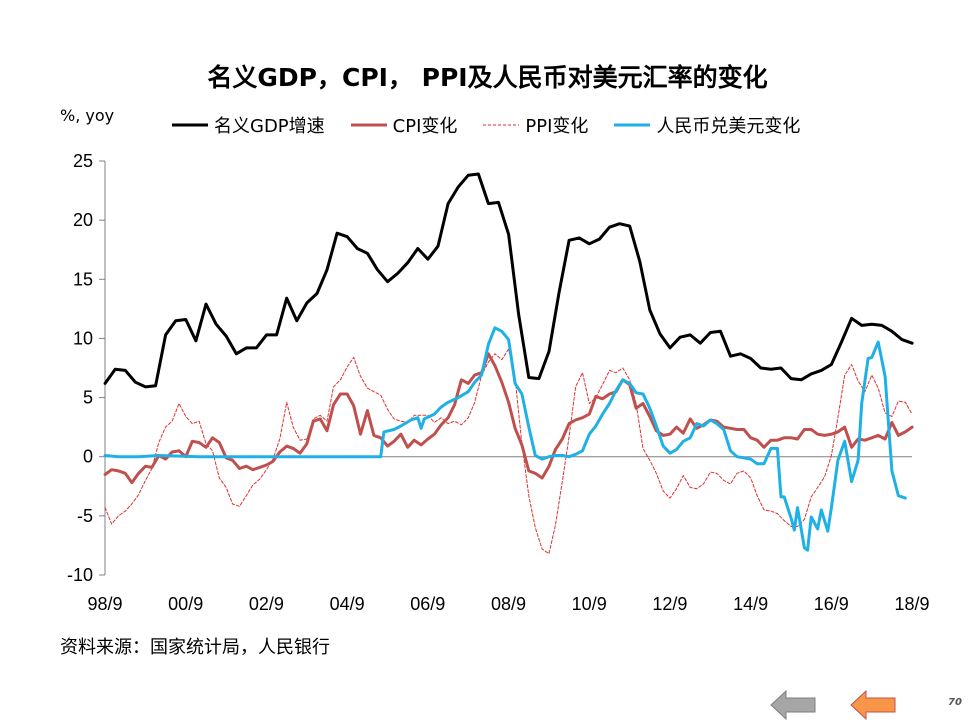 The image size is (975, 726). Describe the element at coordinates (427, 604) in the screenshot. I see `x-tick-label: 06/9` at that location.